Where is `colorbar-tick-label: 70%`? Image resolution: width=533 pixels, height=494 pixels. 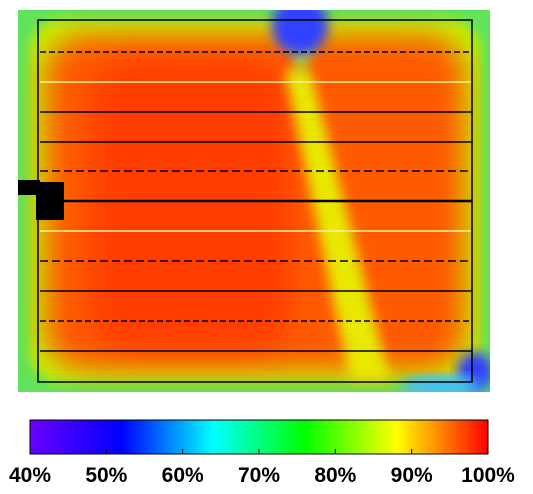
colorbar-tick-label: 70% is located at coordinates (259, 475).